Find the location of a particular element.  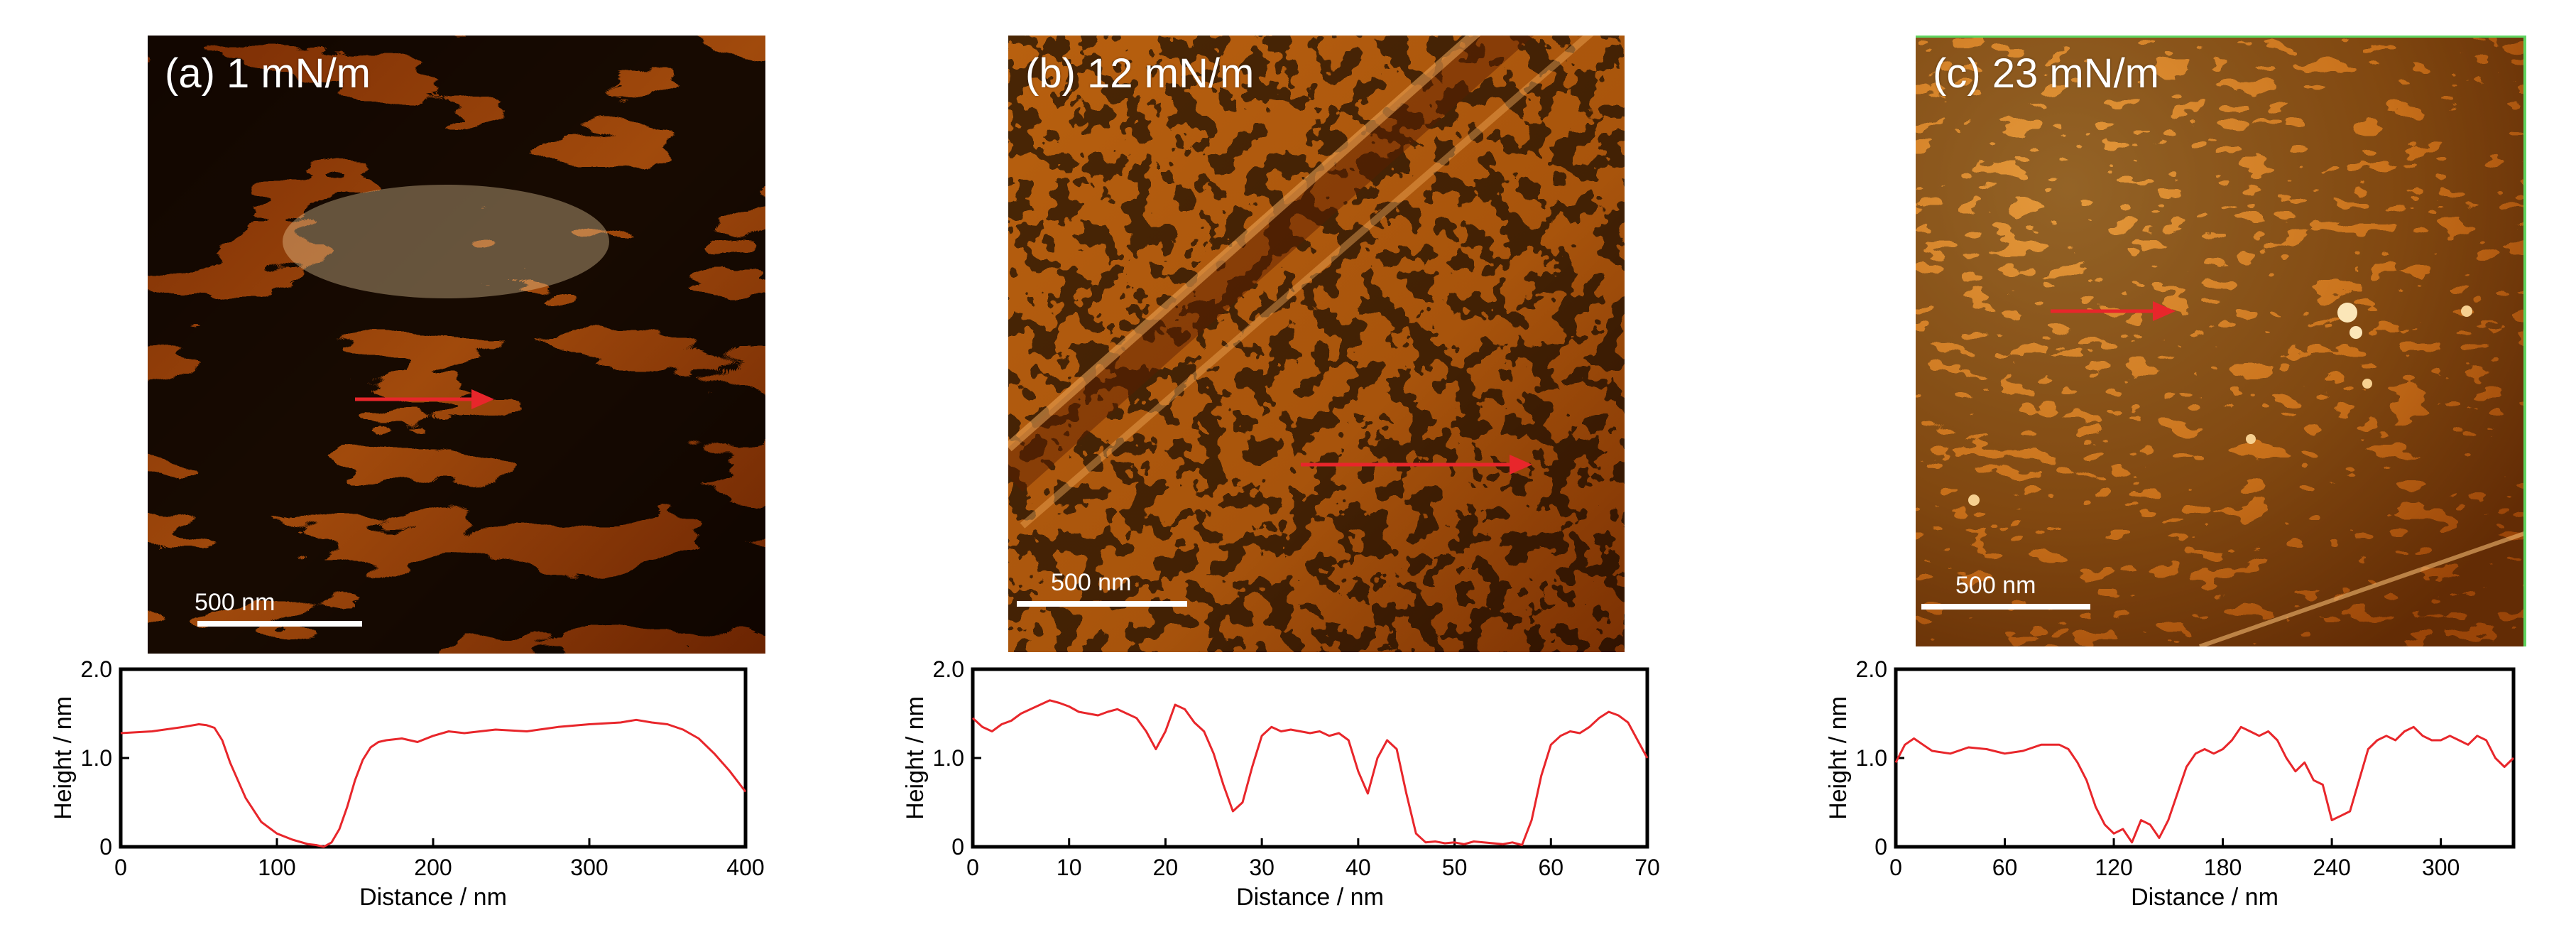

x-tick-label: 50 is located at coordinates (1455, 867).